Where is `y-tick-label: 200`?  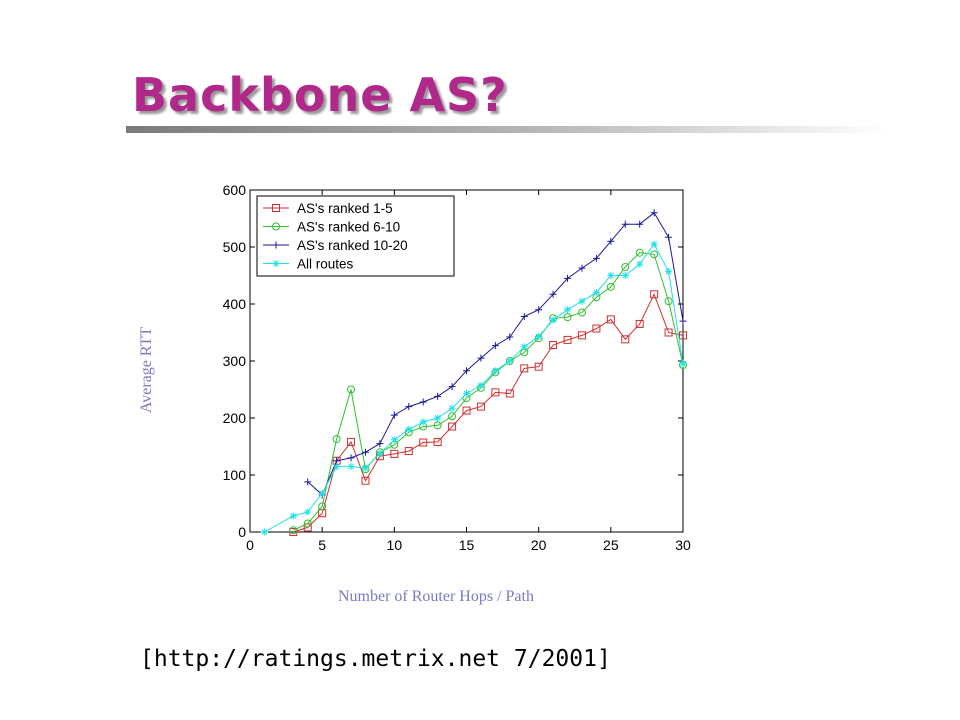 y-tick-label: 200 is located at coordinates (235, 418).